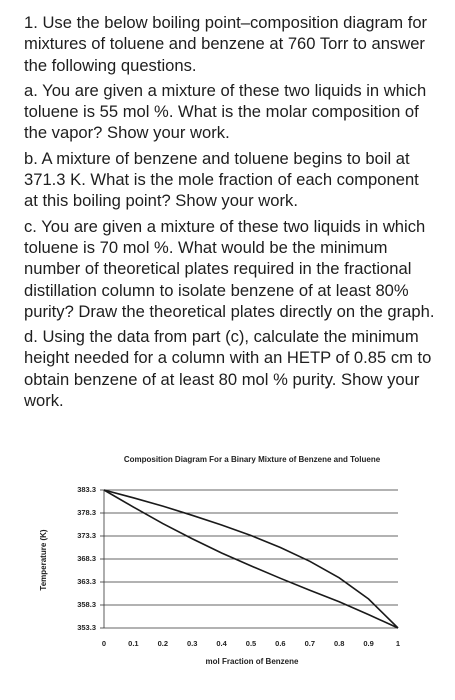 The height and width of the screenshot is (700, 455). Describe the element at coordinates (398, 643) in the screenshot. I see `x-tick-label: 1` at that location.